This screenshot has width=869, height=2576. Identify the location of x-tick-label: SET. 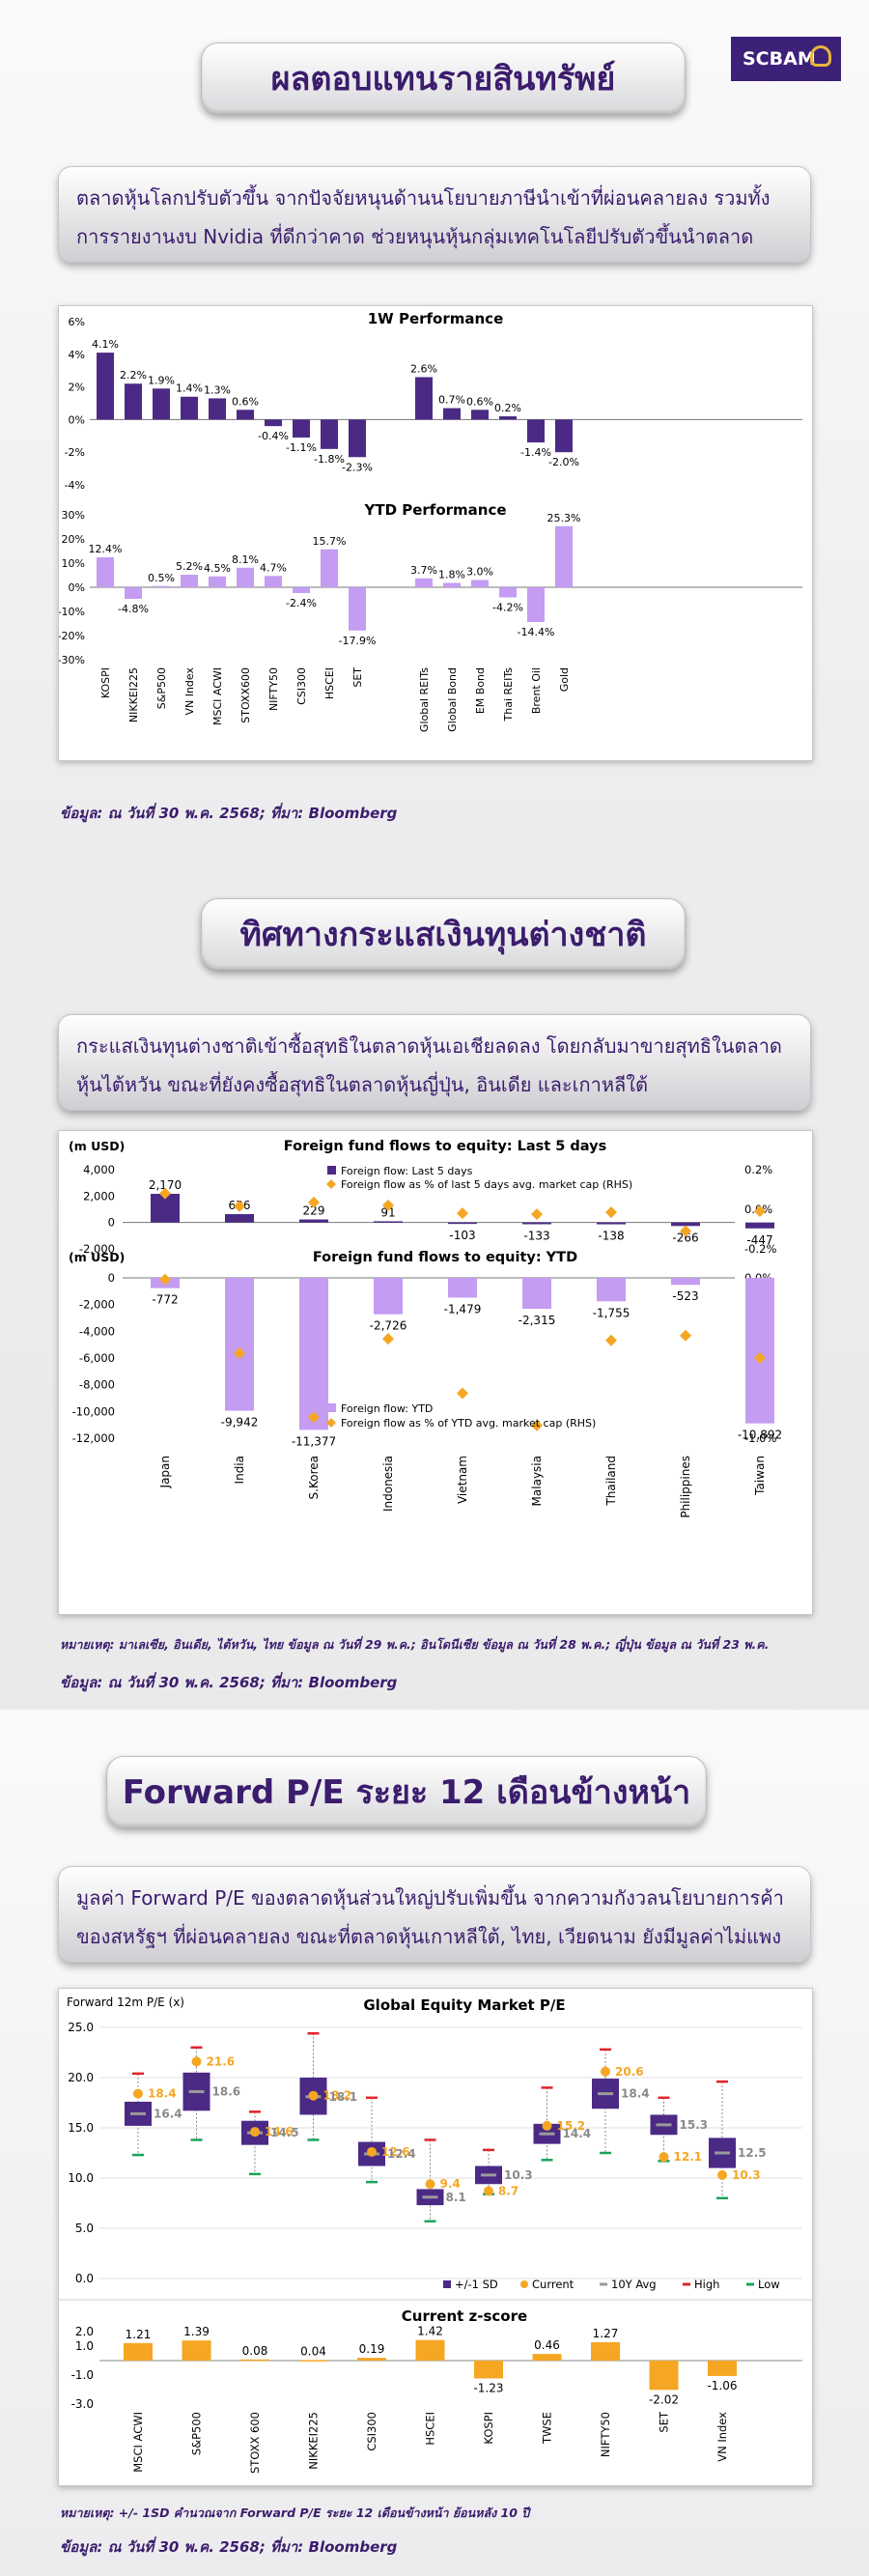
(358, 677).